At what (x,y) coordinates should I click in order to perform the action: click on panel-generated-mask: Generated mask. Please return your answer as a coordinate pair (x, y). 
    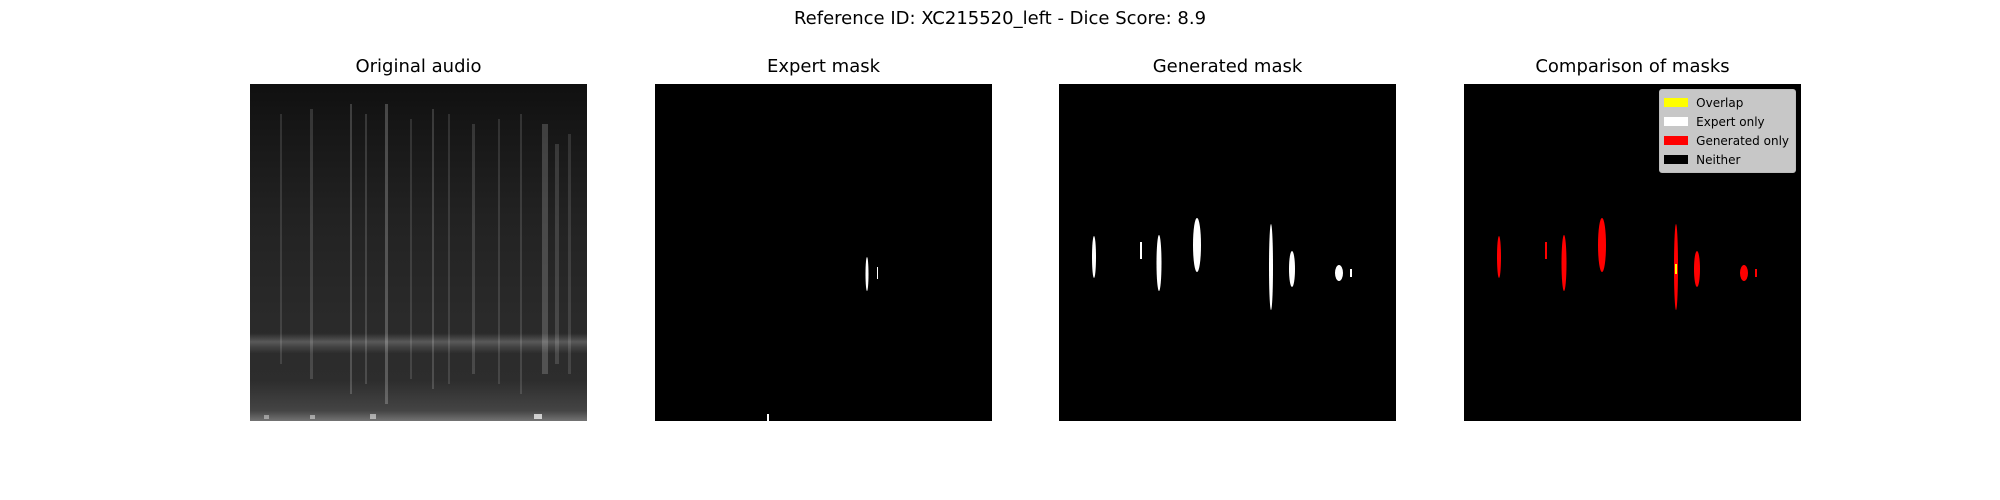
    Looking at the image, I should click on (1227, 238).